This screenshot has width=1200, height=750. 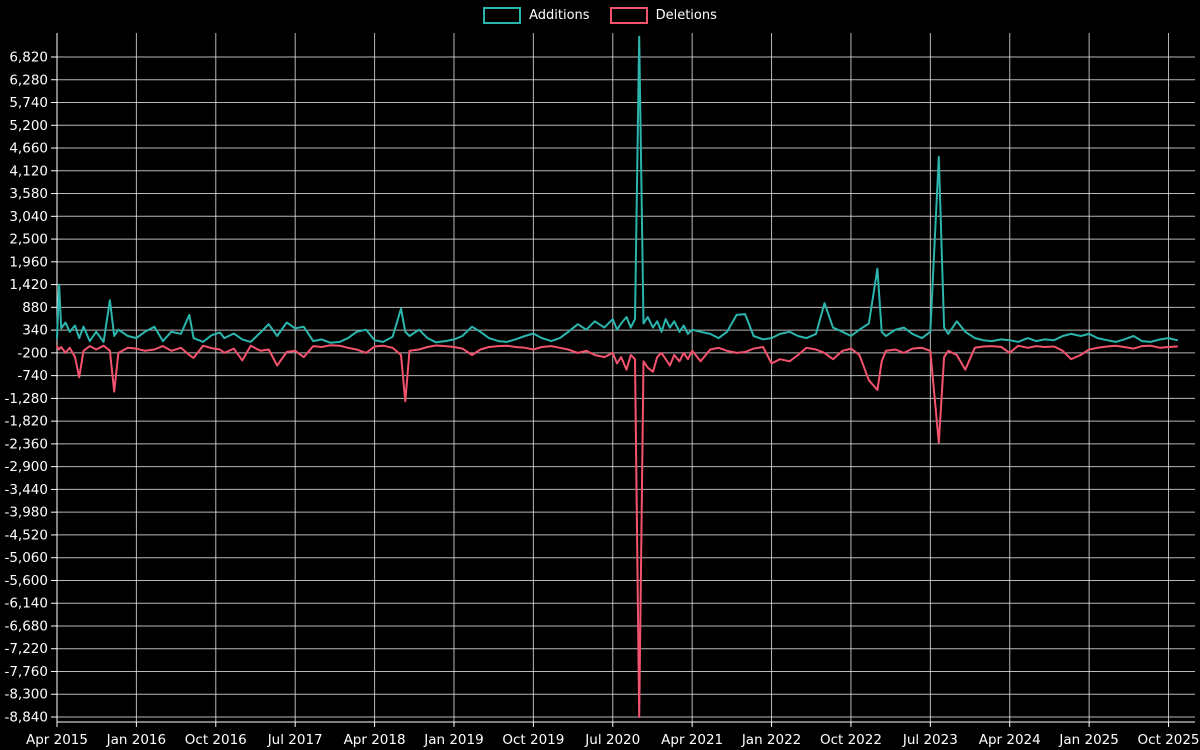 I want to click on y-tick-label: 2,500, so click(x=28, y=240).